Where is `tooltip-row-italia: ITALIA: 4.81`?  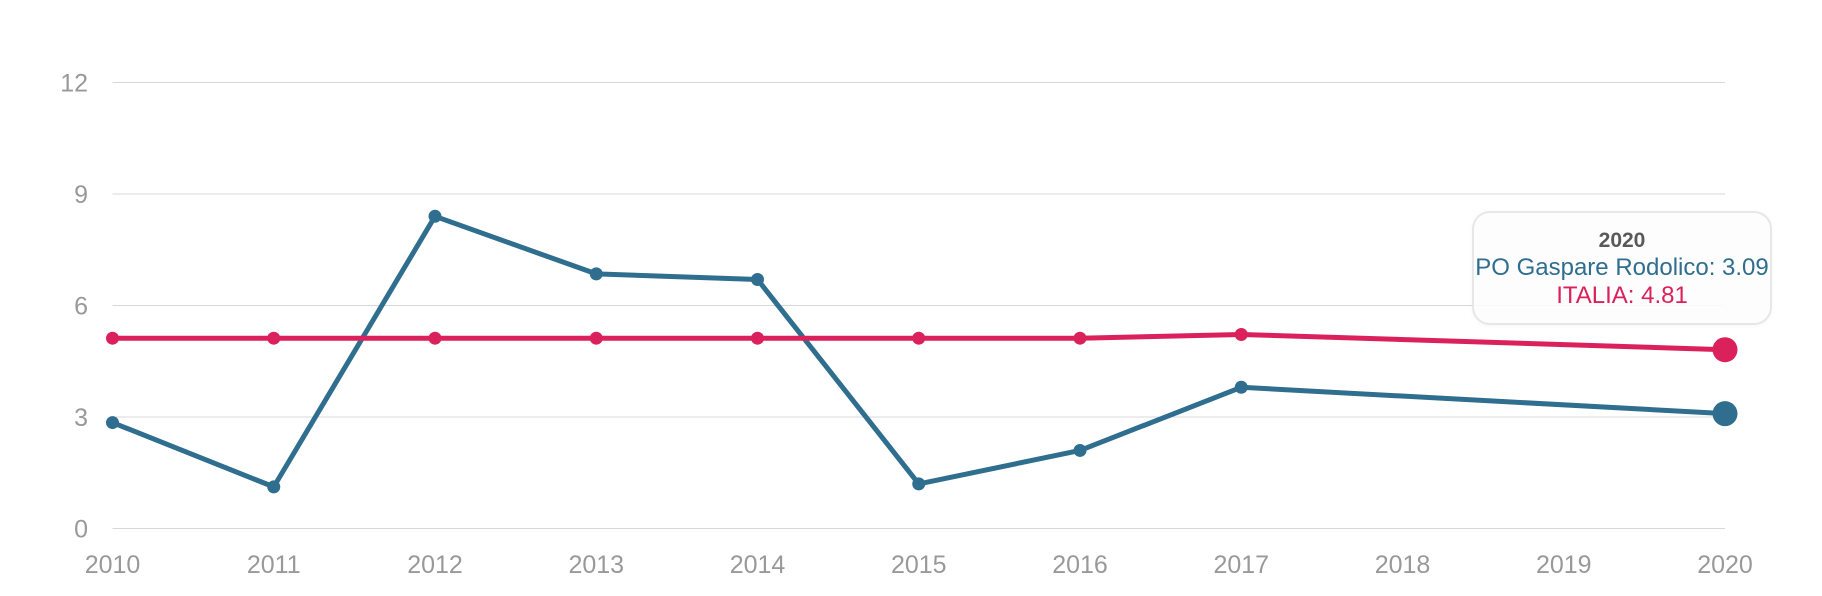
tooltip-row-italia: ITALIA: 4.81 is located at coordinates (1622, 295).